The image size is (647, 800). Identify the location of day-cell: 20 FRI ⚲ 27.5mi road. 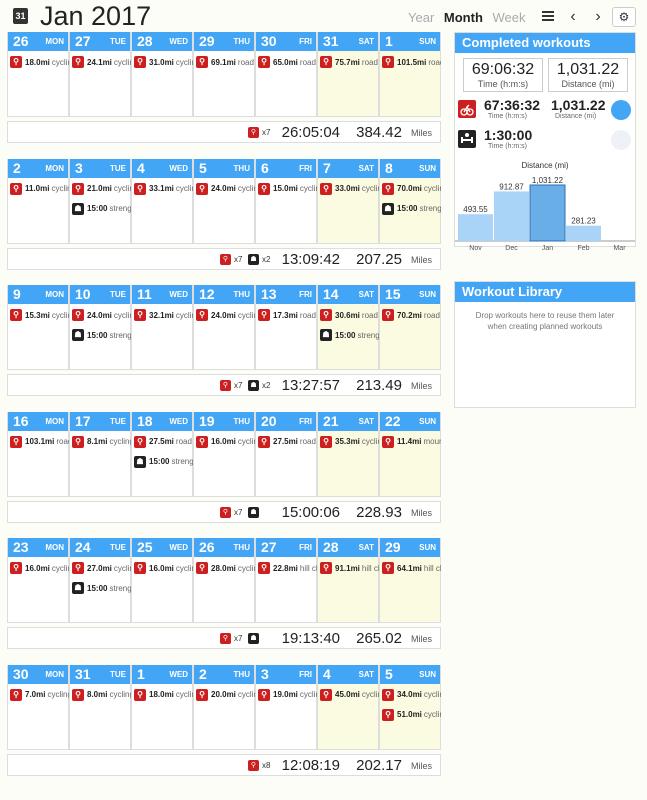
(286, 454).